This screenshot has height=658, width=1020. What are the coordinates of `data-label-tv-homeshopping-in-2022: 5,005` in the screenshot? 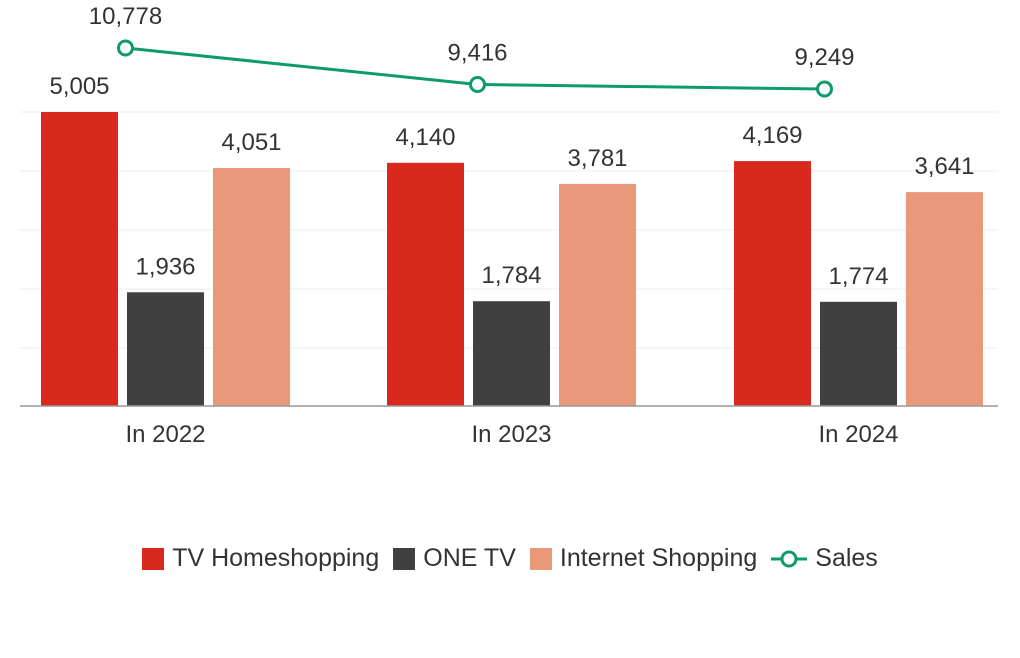 It's located at (79, 86).